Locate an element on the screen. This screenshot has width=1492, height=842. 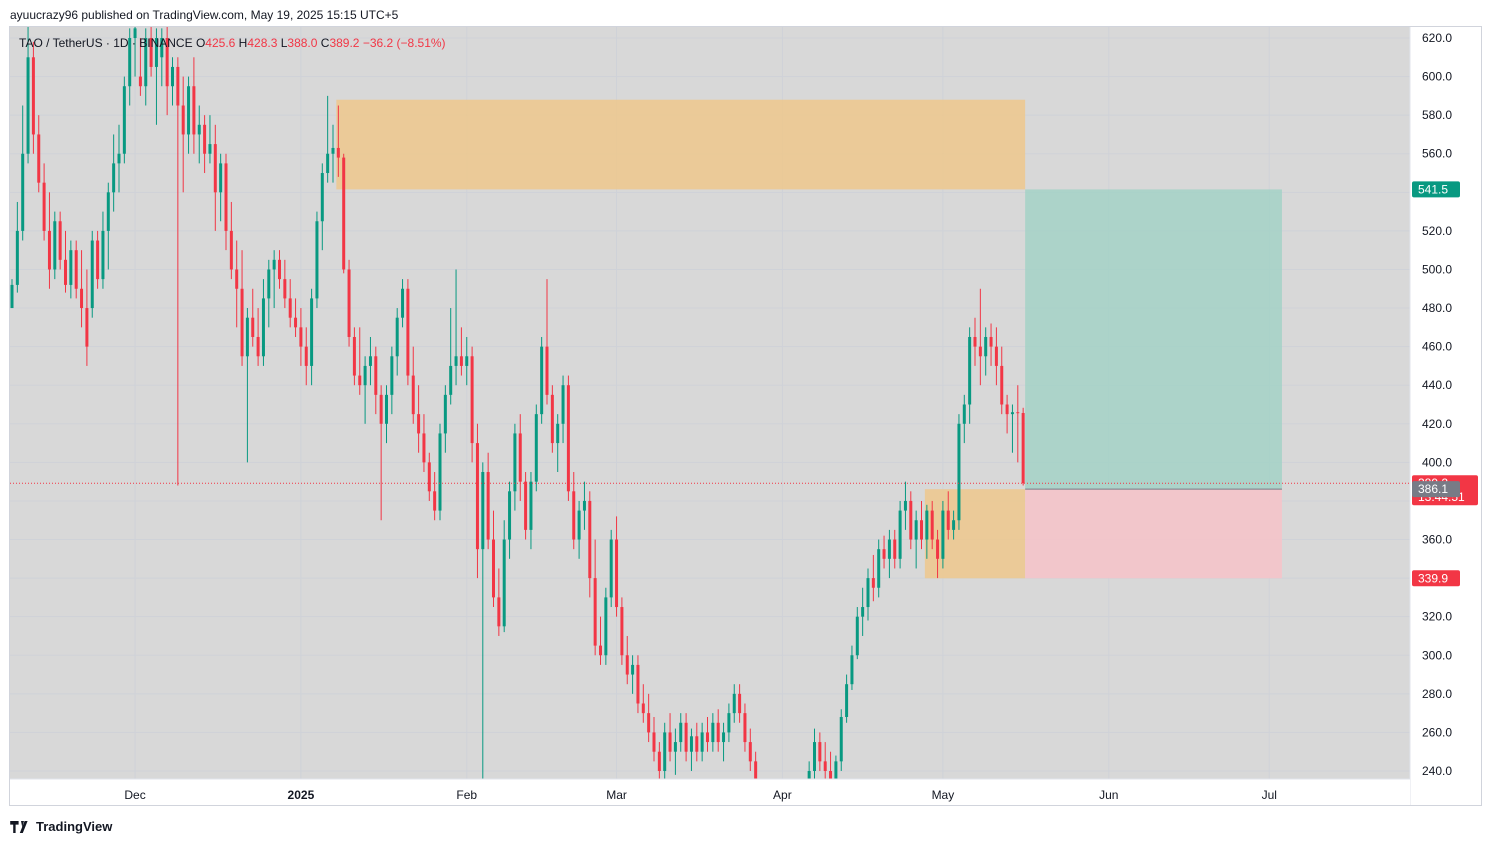
long-position-target-zone is located at coordinates (1153, 339).